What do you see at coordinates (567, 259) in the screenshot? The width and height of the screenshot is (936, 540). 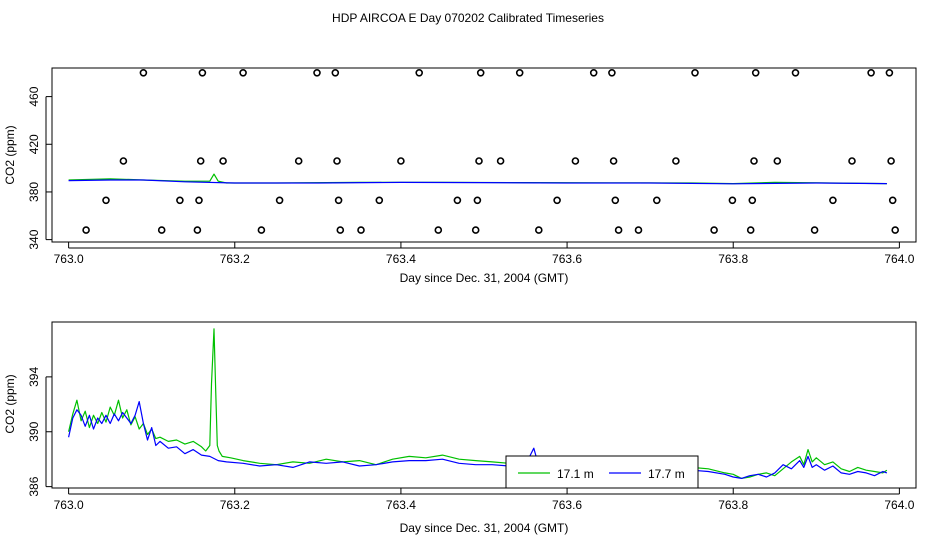 I see `top-x-tick-label: 763.6` at bounding box center [567, 259].